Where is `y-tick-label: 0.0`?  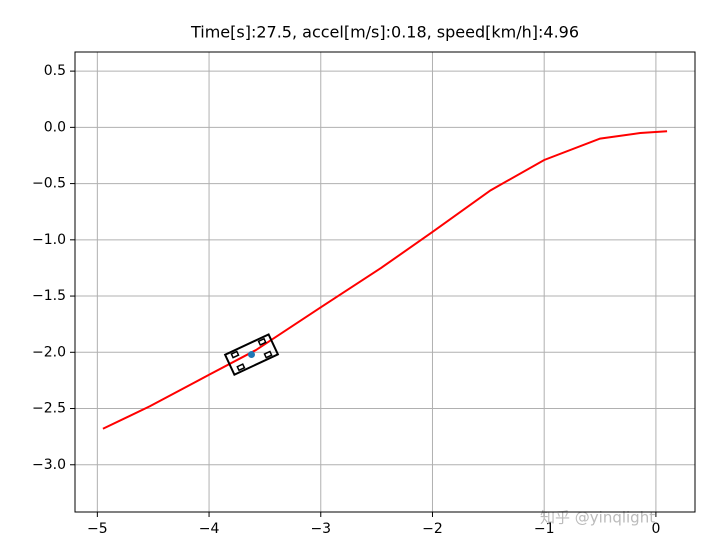 y-tick-label: 0.0 is located at coordinates (55, 127).